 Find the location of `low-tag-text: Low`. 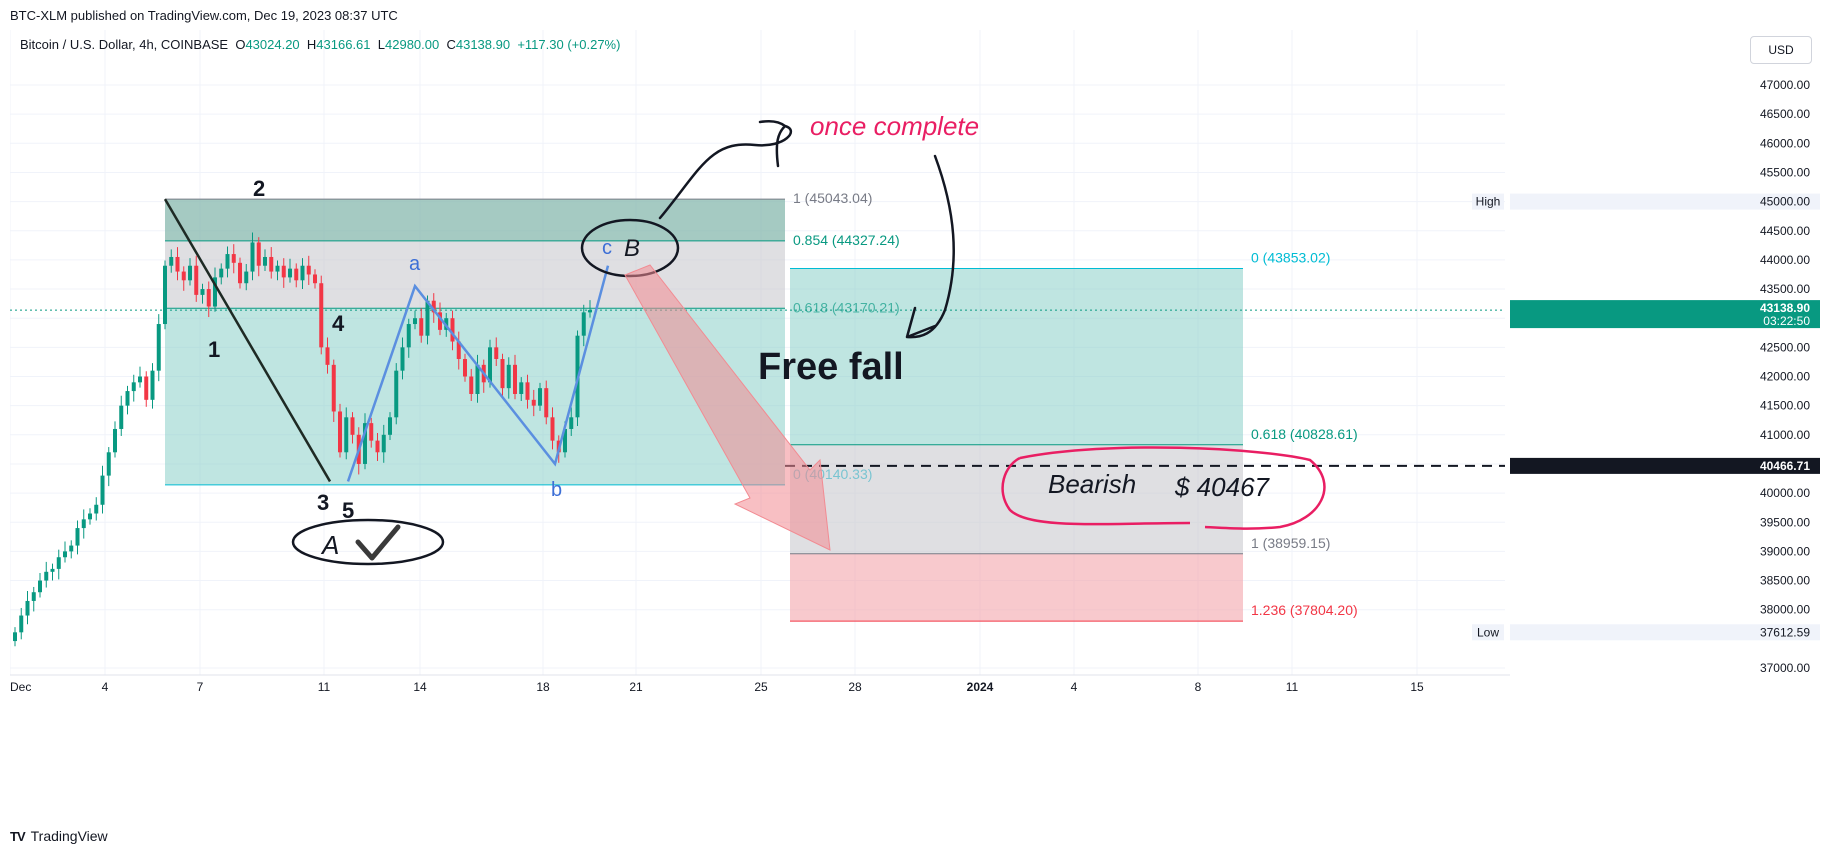

low-tag-text: Low is located at coordinates (1488, 632).